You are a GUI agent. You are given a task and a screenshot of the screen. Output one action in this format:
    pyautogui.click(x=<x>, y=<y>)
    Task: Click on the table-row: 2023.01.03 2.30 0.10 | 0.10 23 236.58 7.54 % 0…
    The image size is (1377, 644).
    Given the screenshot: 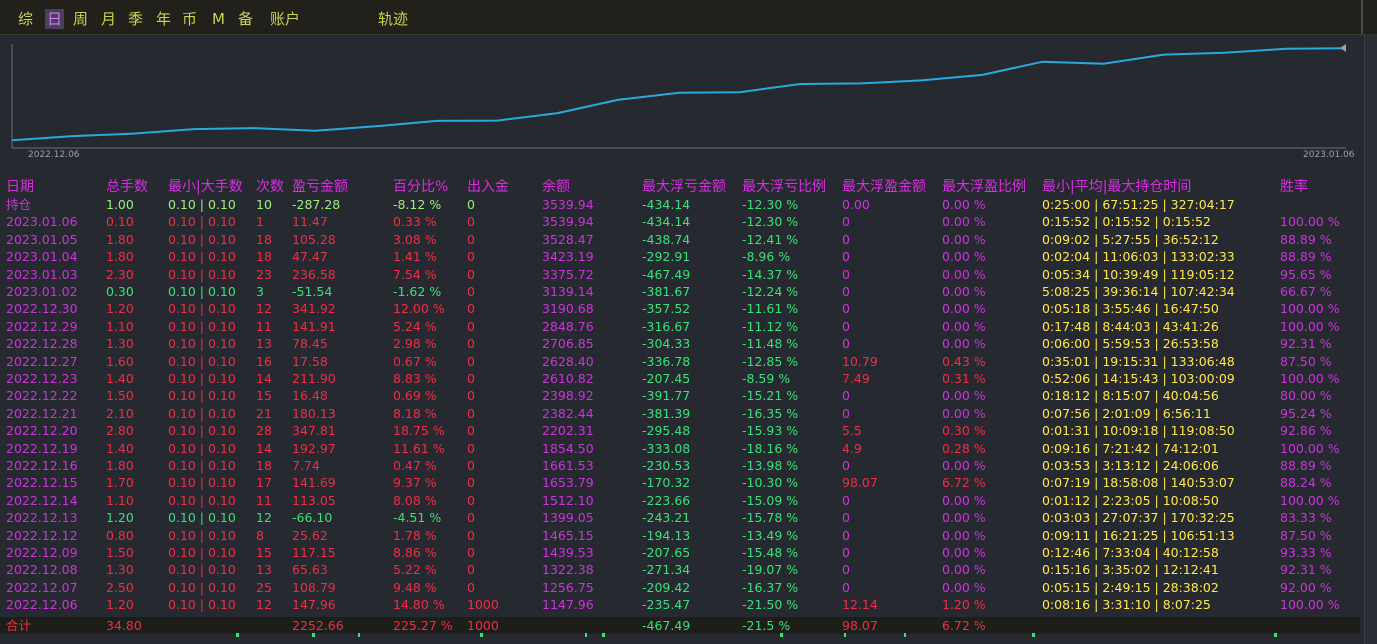 What is the action you would take?
    pyautogui.click(x=680, y=274)
    